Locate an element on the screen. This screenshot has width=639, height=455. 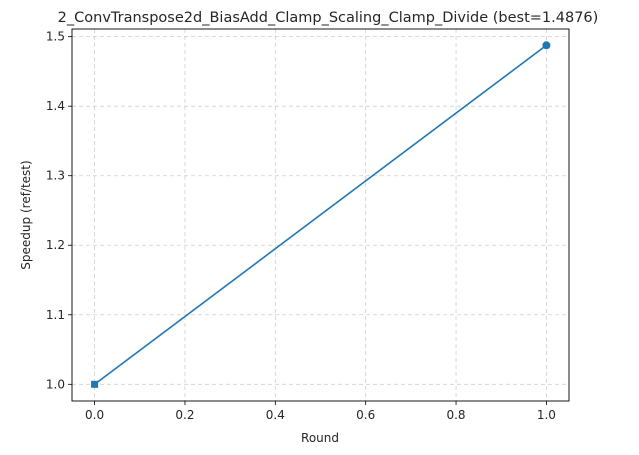
y-tick-label: 1.4 is located at coordinates (55, 106).